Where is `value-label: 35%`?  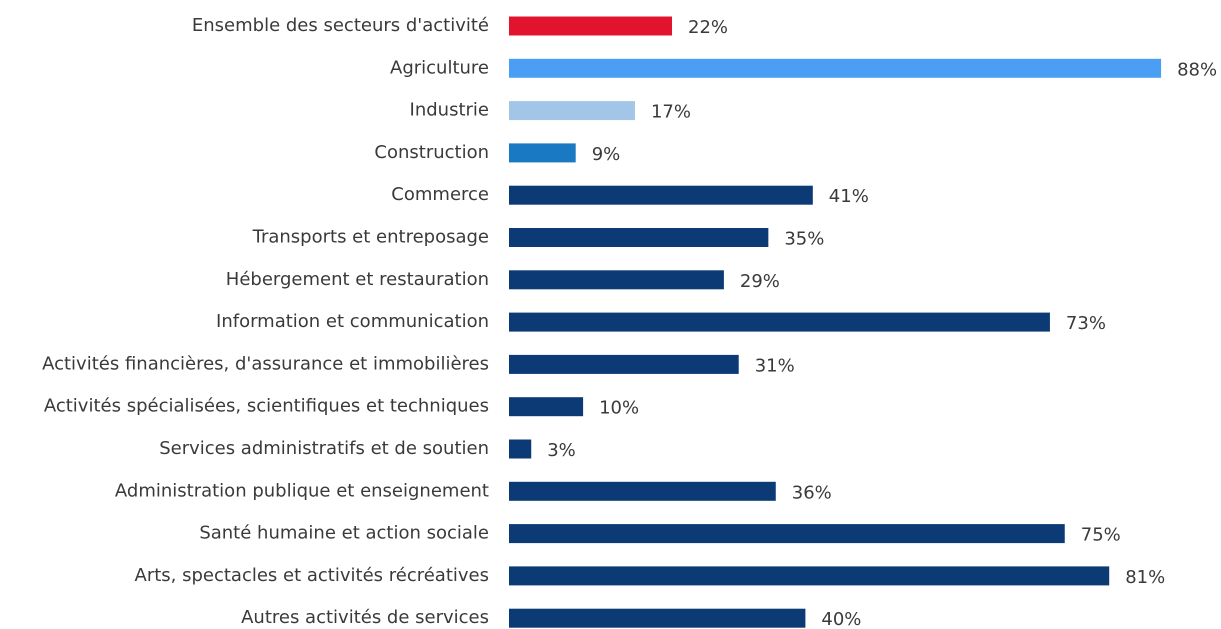
value-label: 35% is located at coordinates (804, 239).